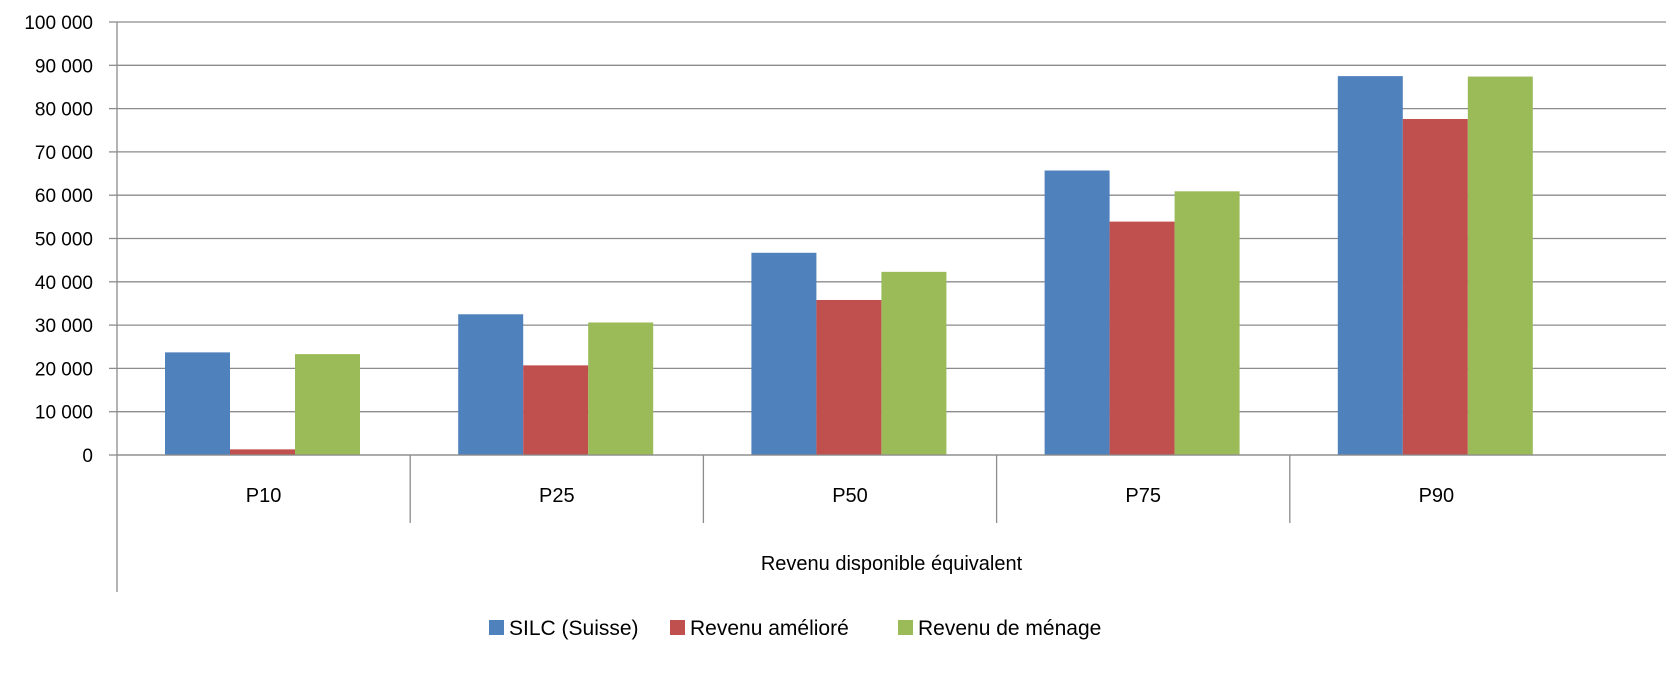  What do you see at coordinates (769, 628) in the screenshot?
I see `legend-label: Revenu amélioré` at bounding box center [769, 628].